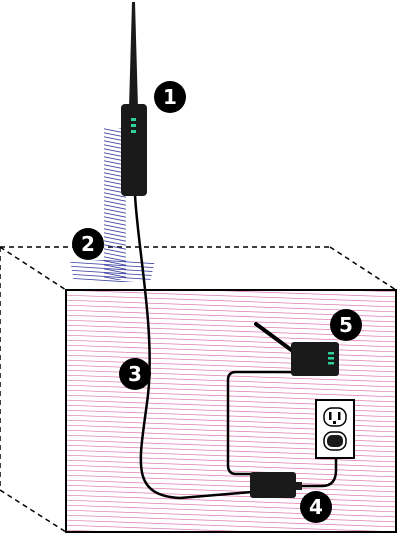  I want to click on callout-2: 2, so click(88, 244).